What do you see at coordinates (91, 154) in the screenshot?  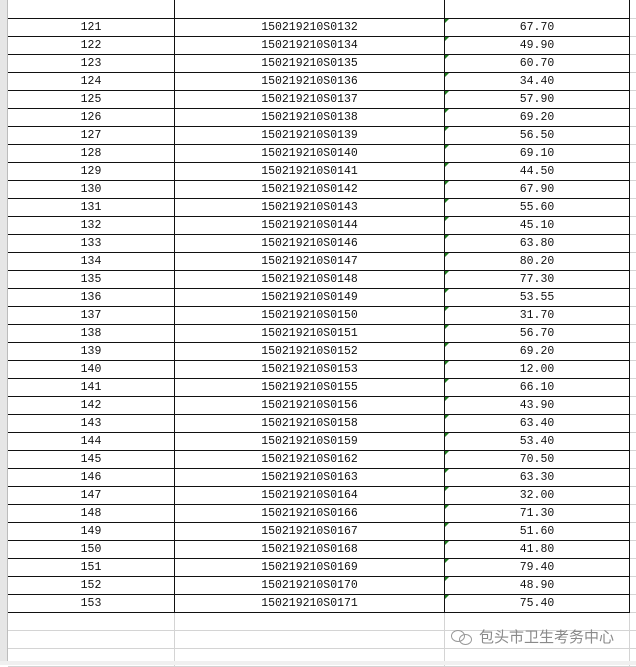 I see `seq-cell: 128` at bounding box center [91, 154].